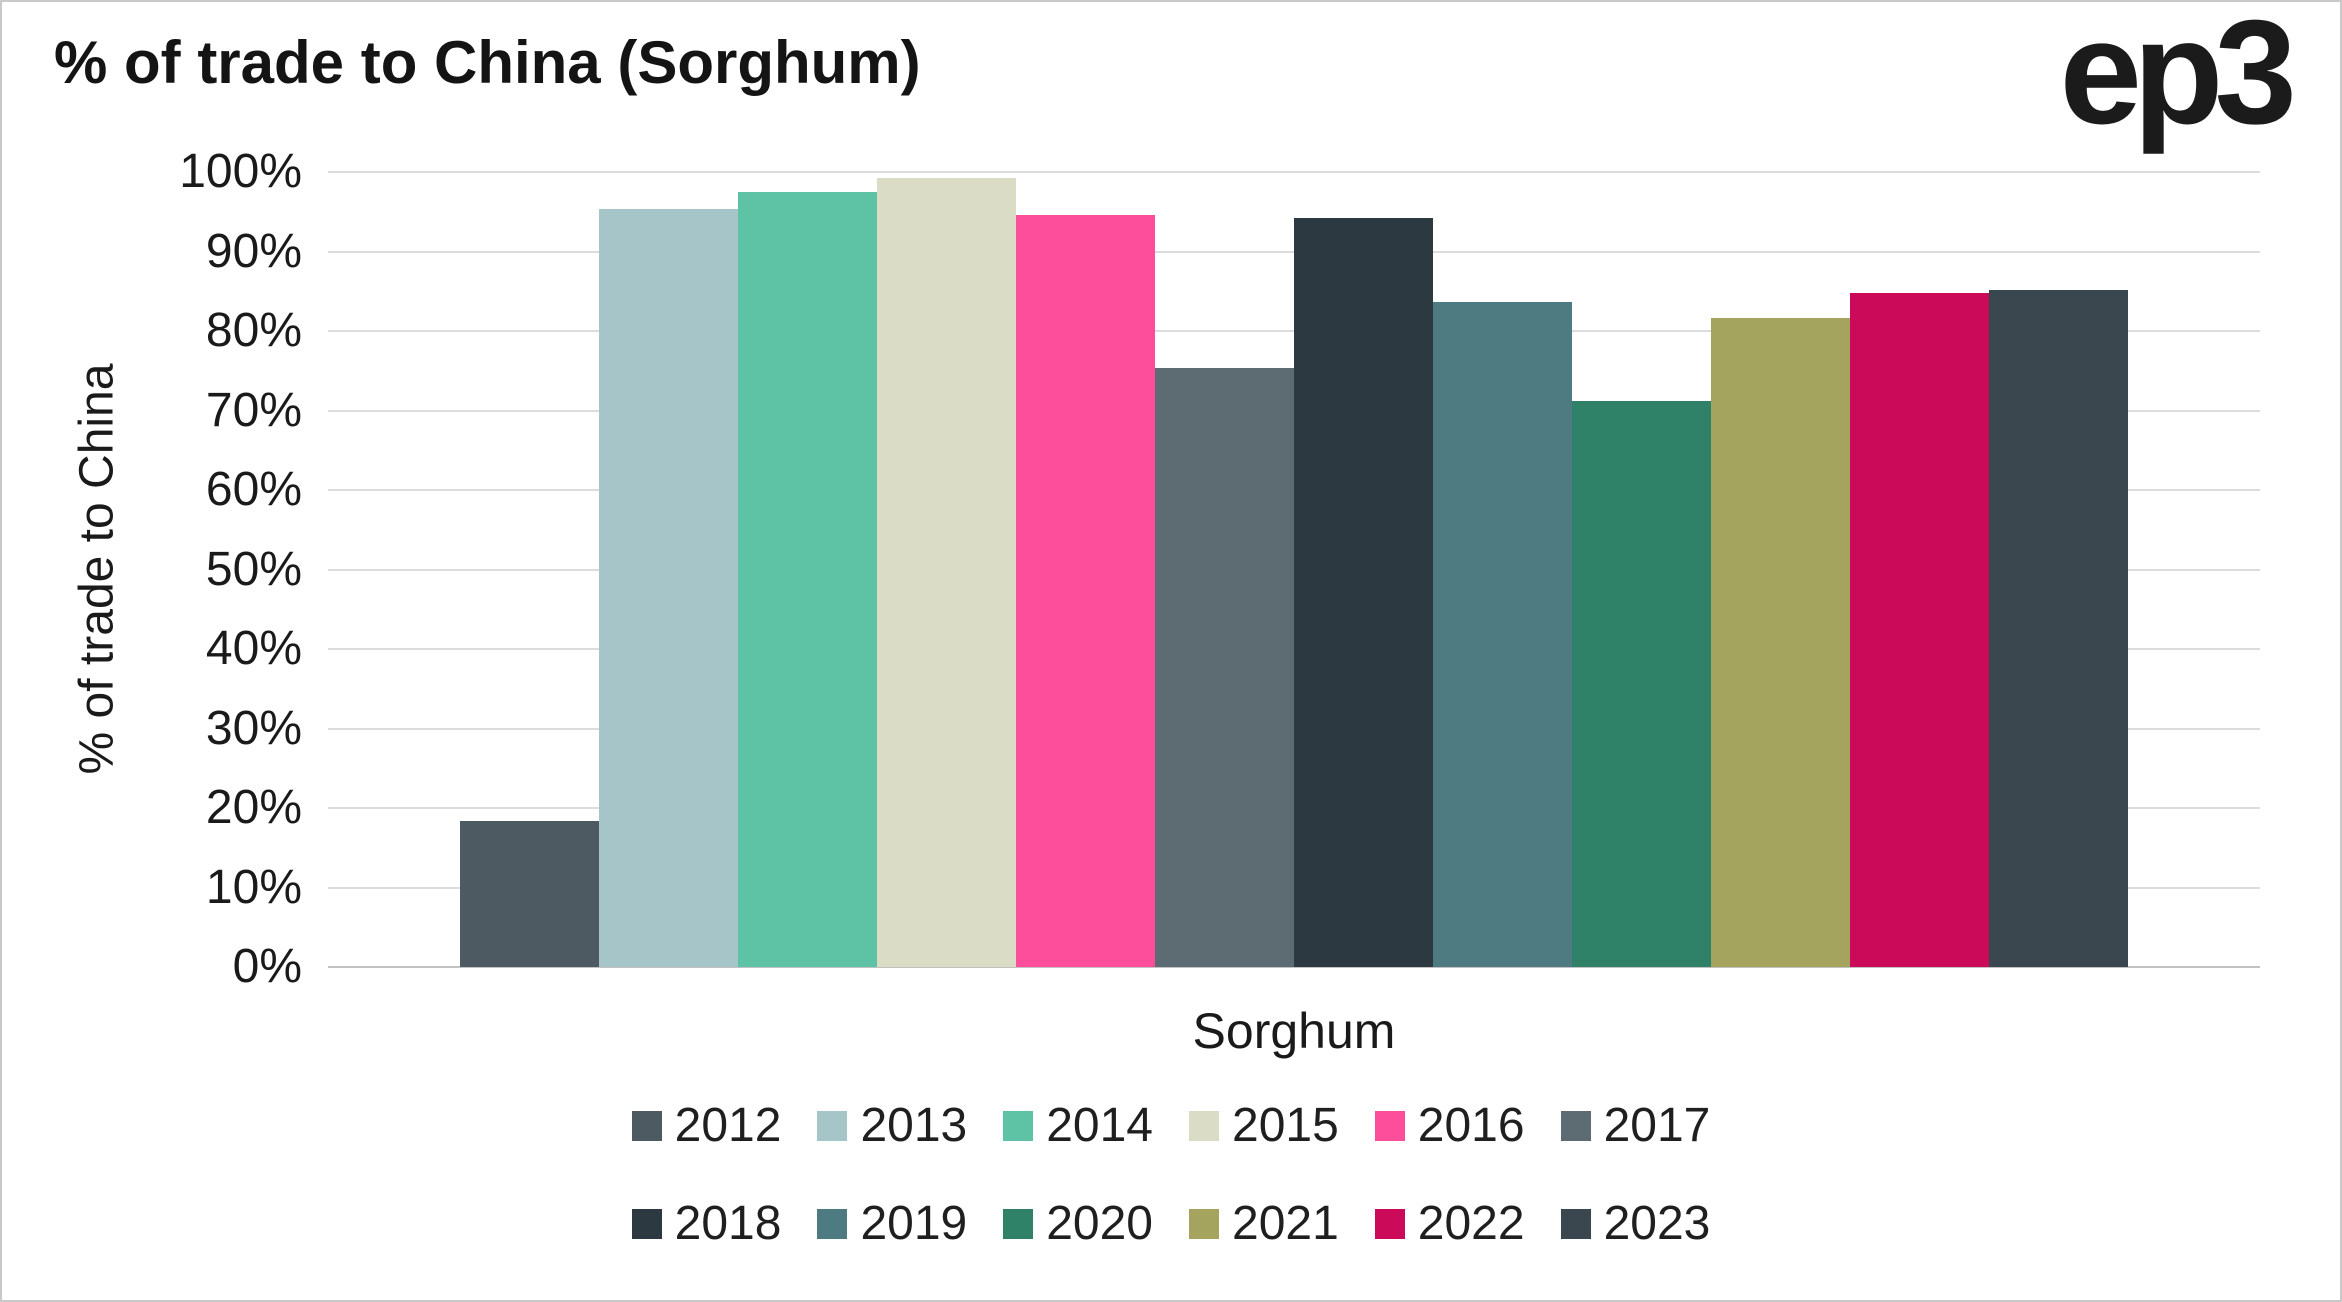  Describe the element at coordinates (1285, 1125) in the screenshot. I see `legend-label-2015: 2015` at that location.